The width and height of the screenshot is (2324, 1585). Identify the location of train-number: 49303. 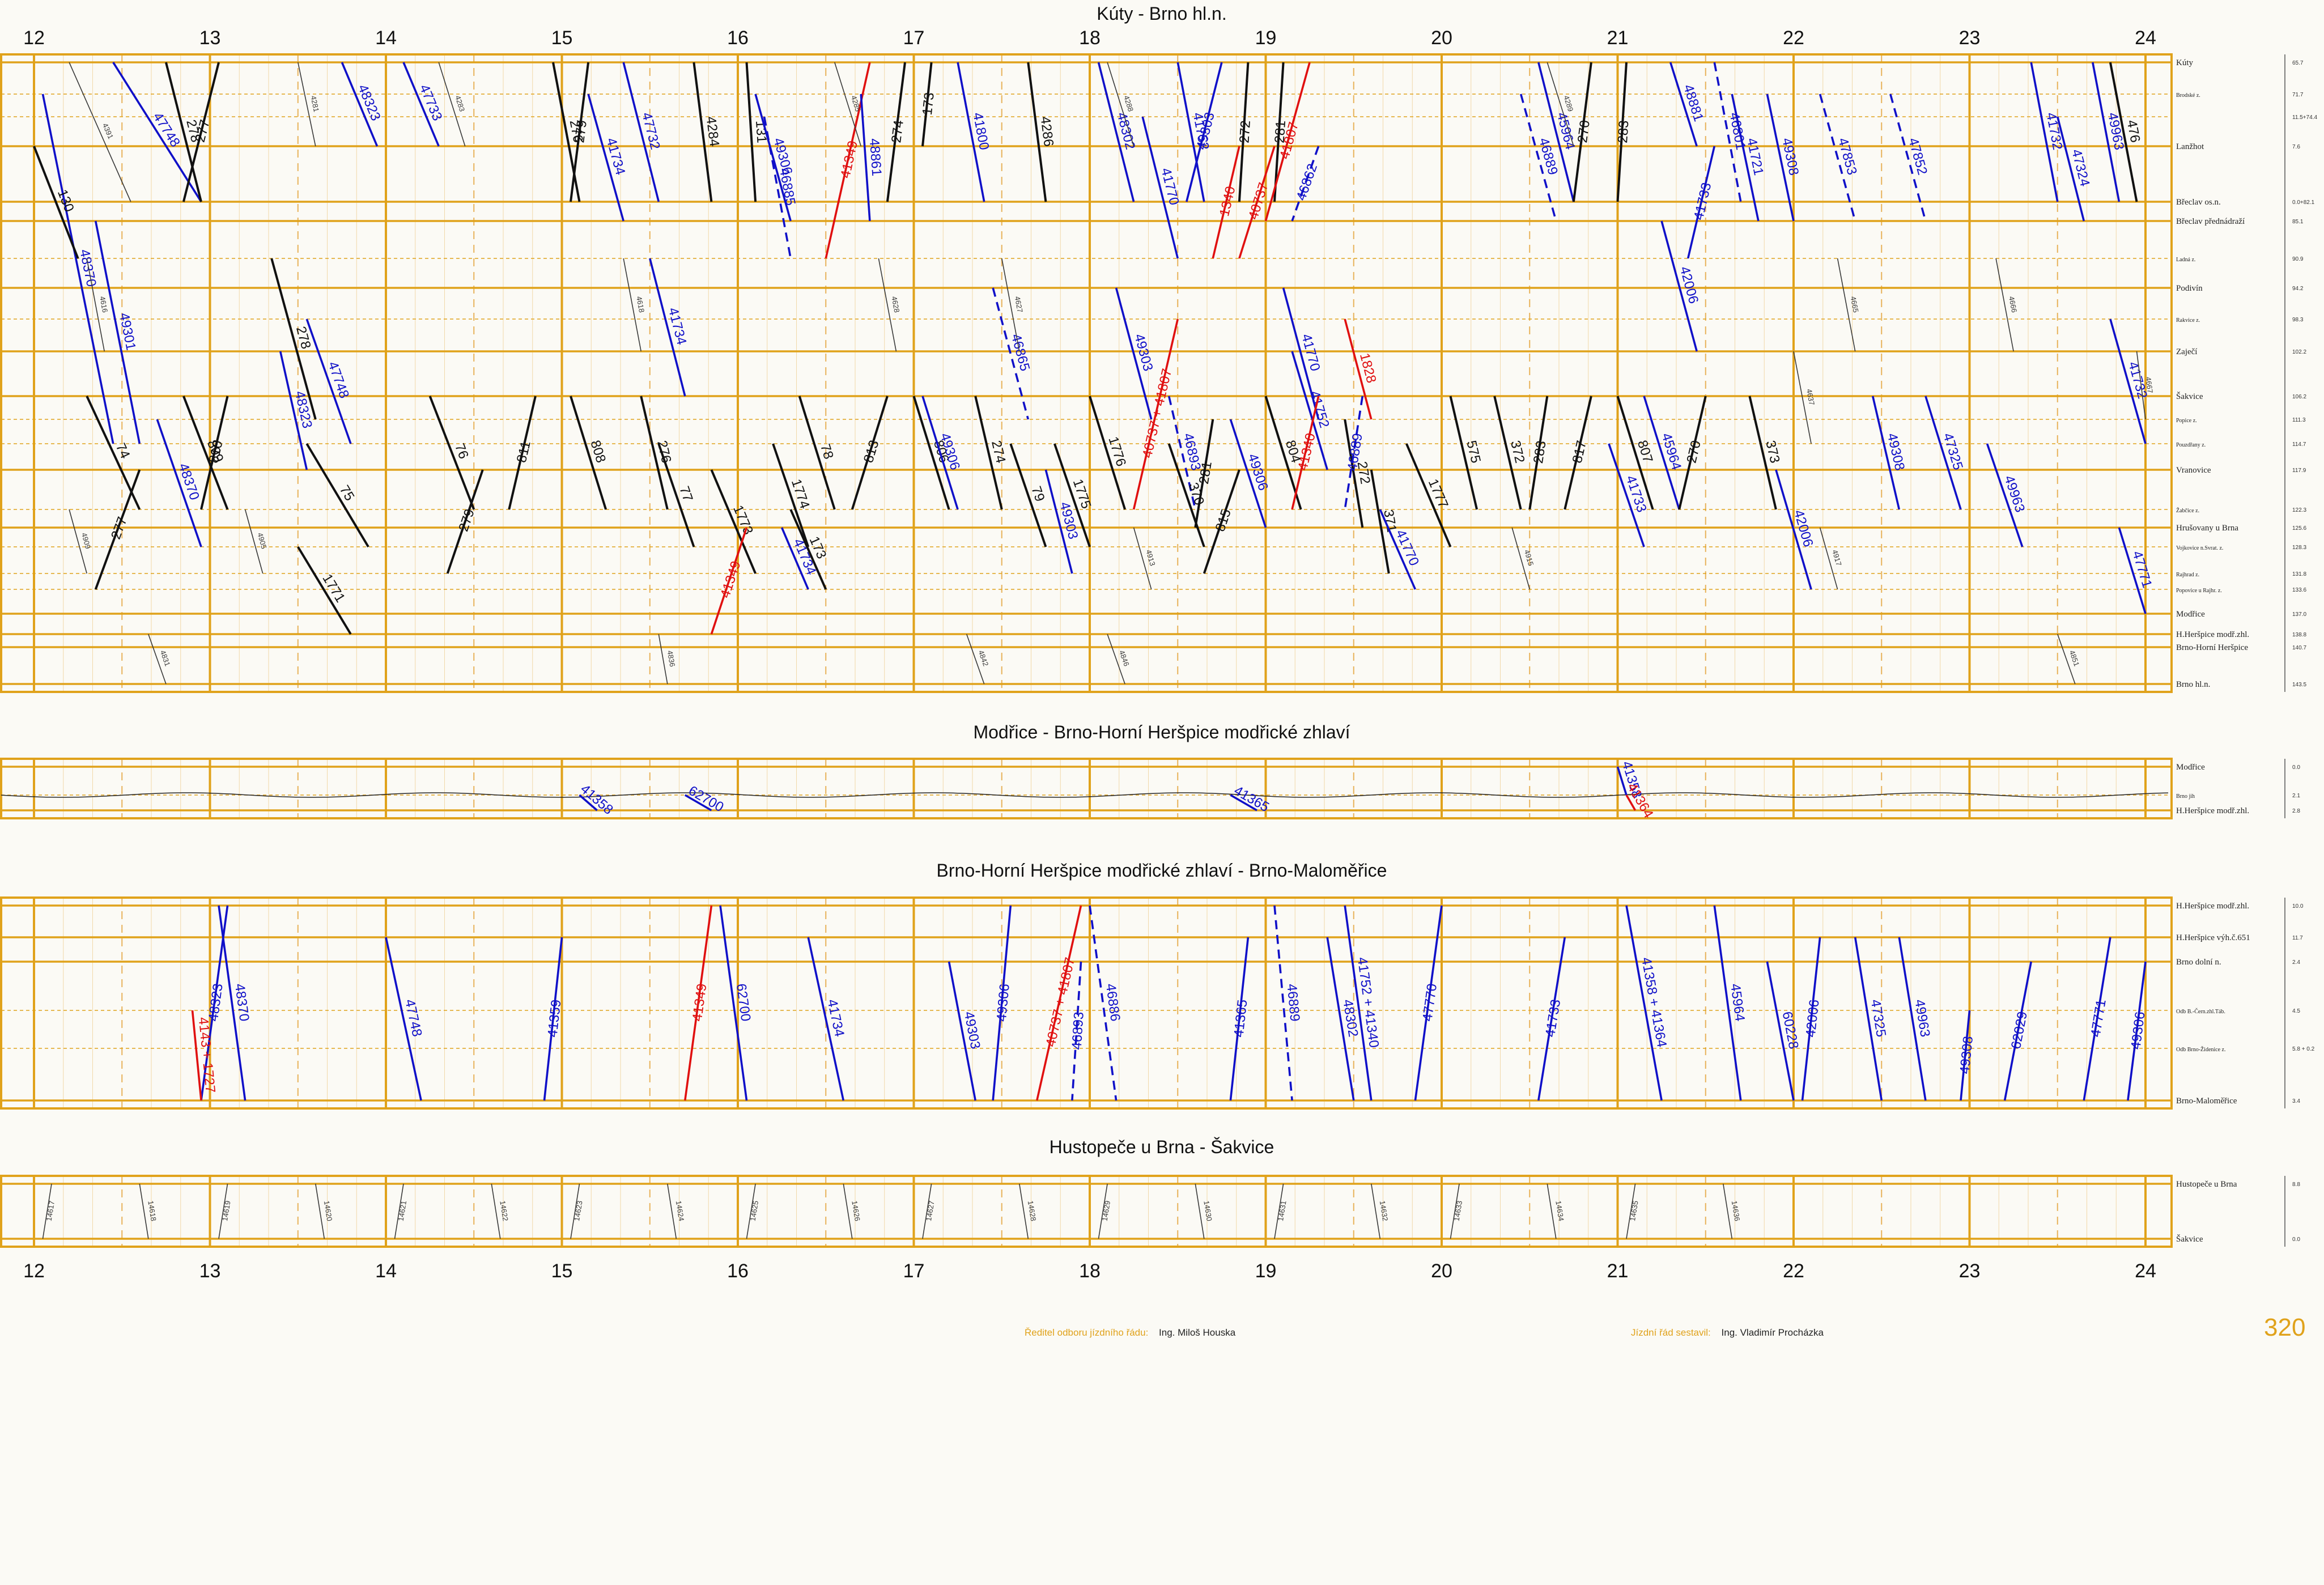
(1143, 352).